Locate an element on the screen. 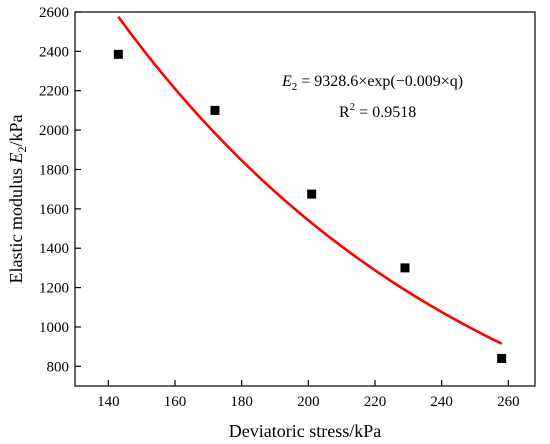 The image size is (550, 444). r-squared: R2 = 0.9518 is located at coordinates (377, 111).